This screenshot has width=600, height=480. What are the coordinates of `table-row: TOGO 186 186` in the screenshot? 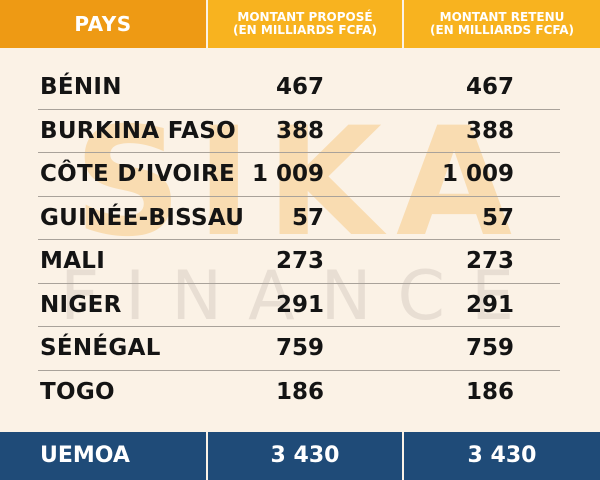 It's located at (300, 393).